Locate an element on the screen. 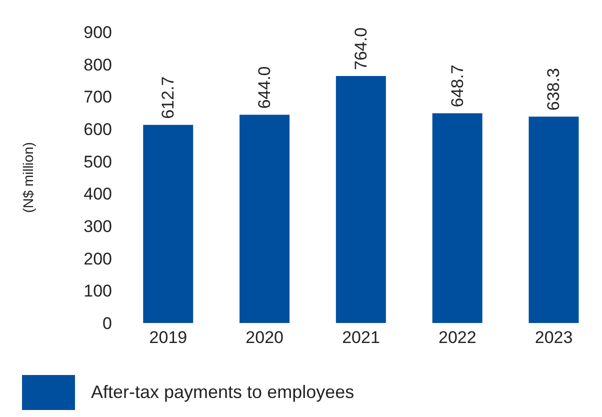 This screenshot has width=602, height=417. y-tick-label: 800 is located at coordinates (98, 64).